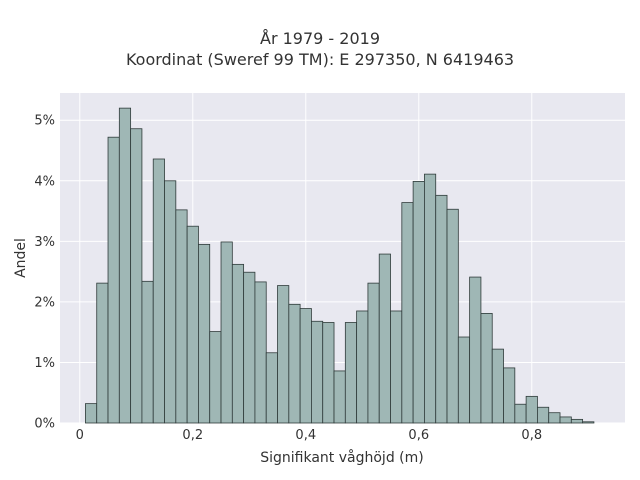  I want to click on y-tick-label: 0%, so click(44, 424).